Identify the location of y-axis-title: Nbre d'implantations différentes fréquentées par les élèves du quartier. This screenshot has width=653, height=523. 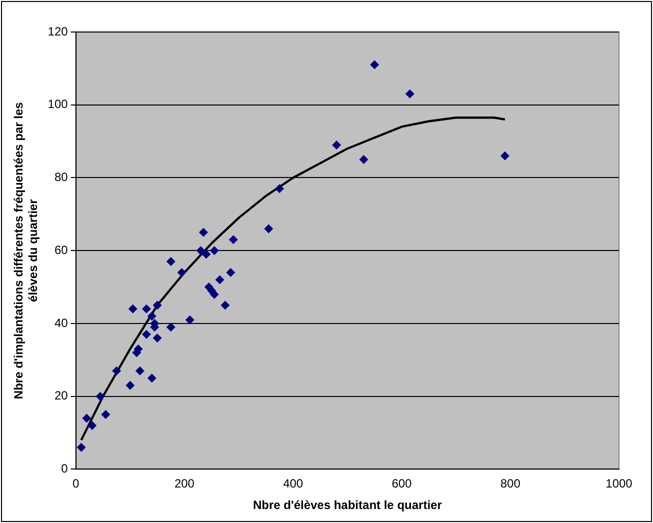
(26, 251).